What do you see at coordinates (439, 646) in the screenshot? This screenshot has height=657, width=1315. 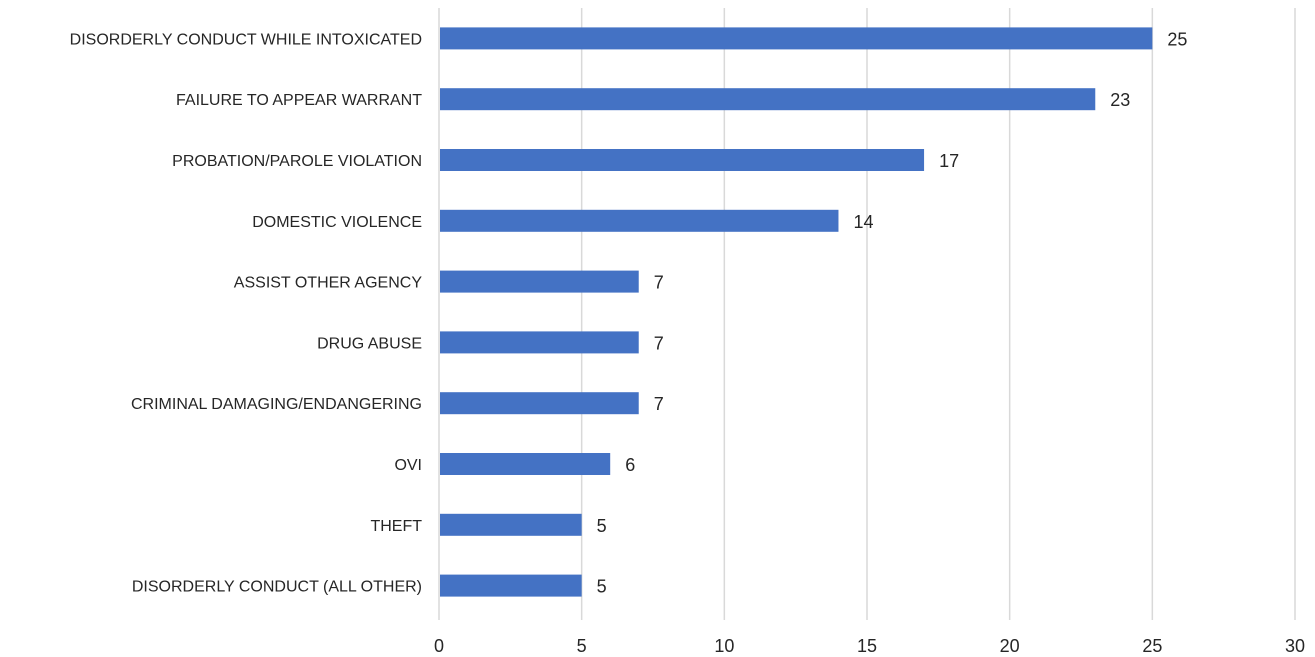 I see `x-tick-label: 0` at bounding box center [439, 646].